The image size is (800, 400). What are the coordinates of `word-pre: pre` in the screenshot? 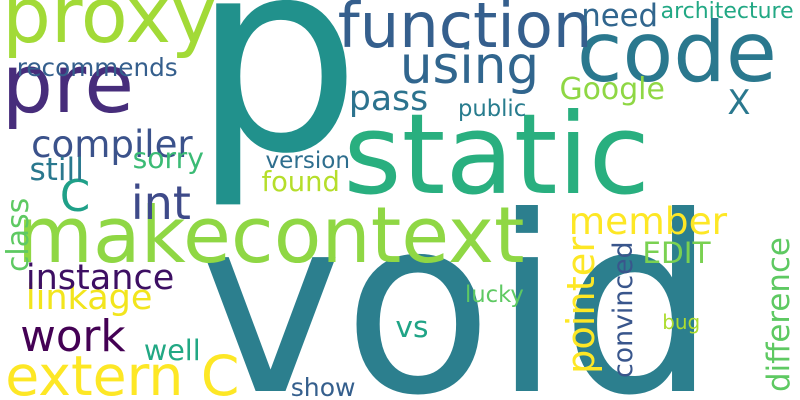 It's located at (68, 84).